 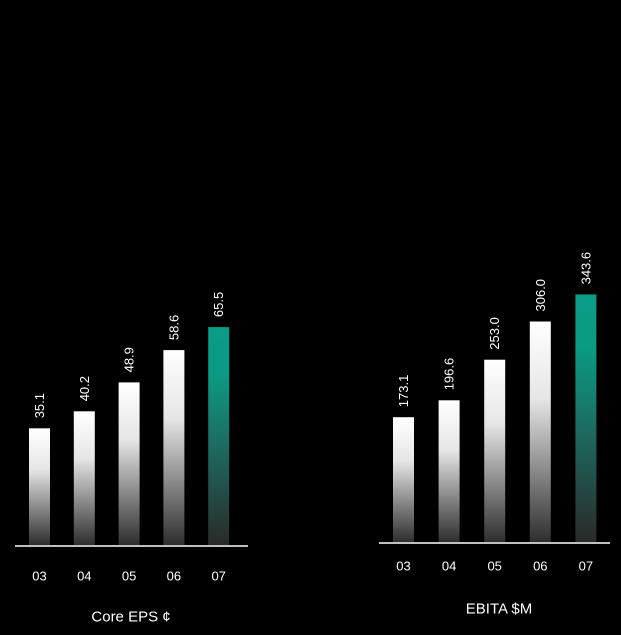 I want to click on core-eps-chart-title: Core EPS ¢, so click(x=130, y=617).